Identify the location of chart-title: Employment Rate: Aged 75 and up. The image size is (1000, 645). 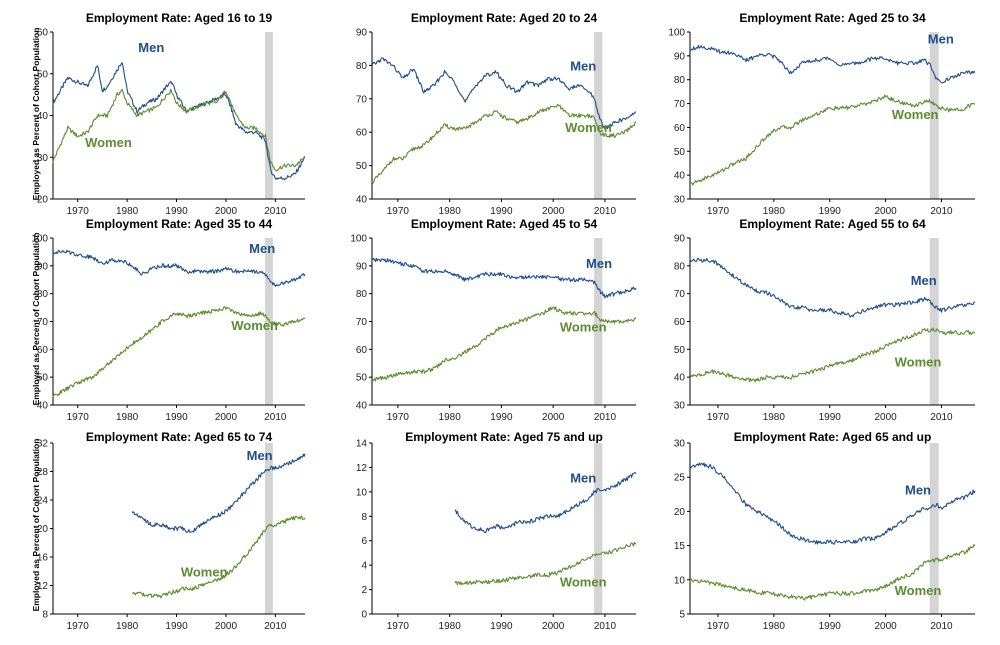
(504, 437).